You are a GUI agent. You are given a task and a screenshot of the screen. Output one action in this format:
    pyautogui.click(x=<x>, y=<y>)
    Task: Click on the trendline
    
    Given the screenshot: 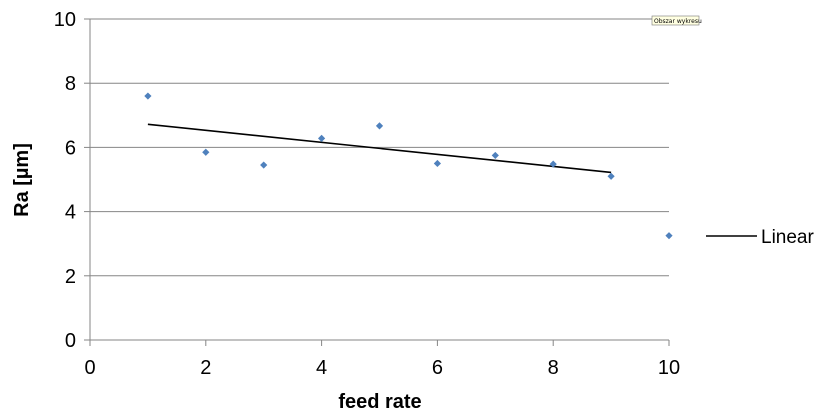 What is the action you would take?
    pyautogui.click(x=379, y=148)
    